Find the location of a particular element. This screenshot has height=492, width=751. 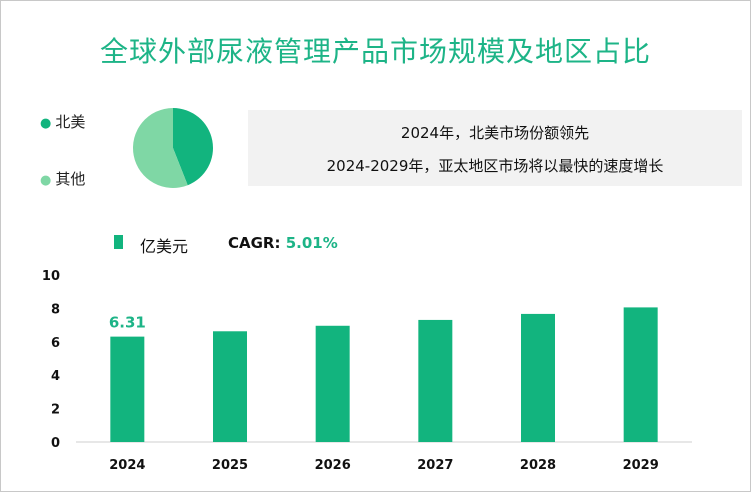

x-tick-label: 2025 is located at coordinates (230, 465).